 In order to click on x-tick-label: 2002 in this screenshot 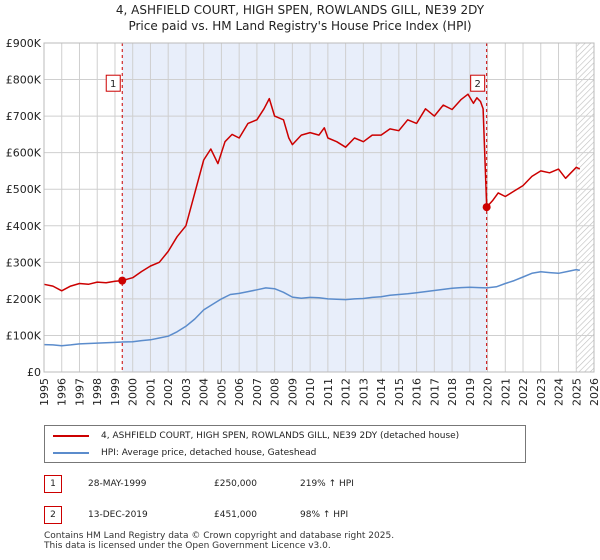, I will do `click(168, 392)`.